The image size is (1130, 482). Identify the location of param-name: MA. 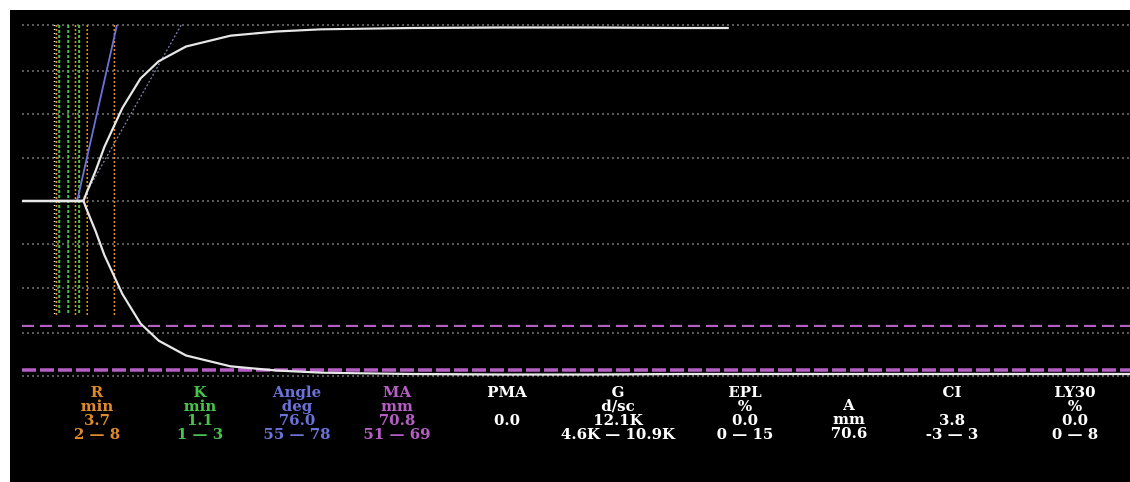
(397, 392).